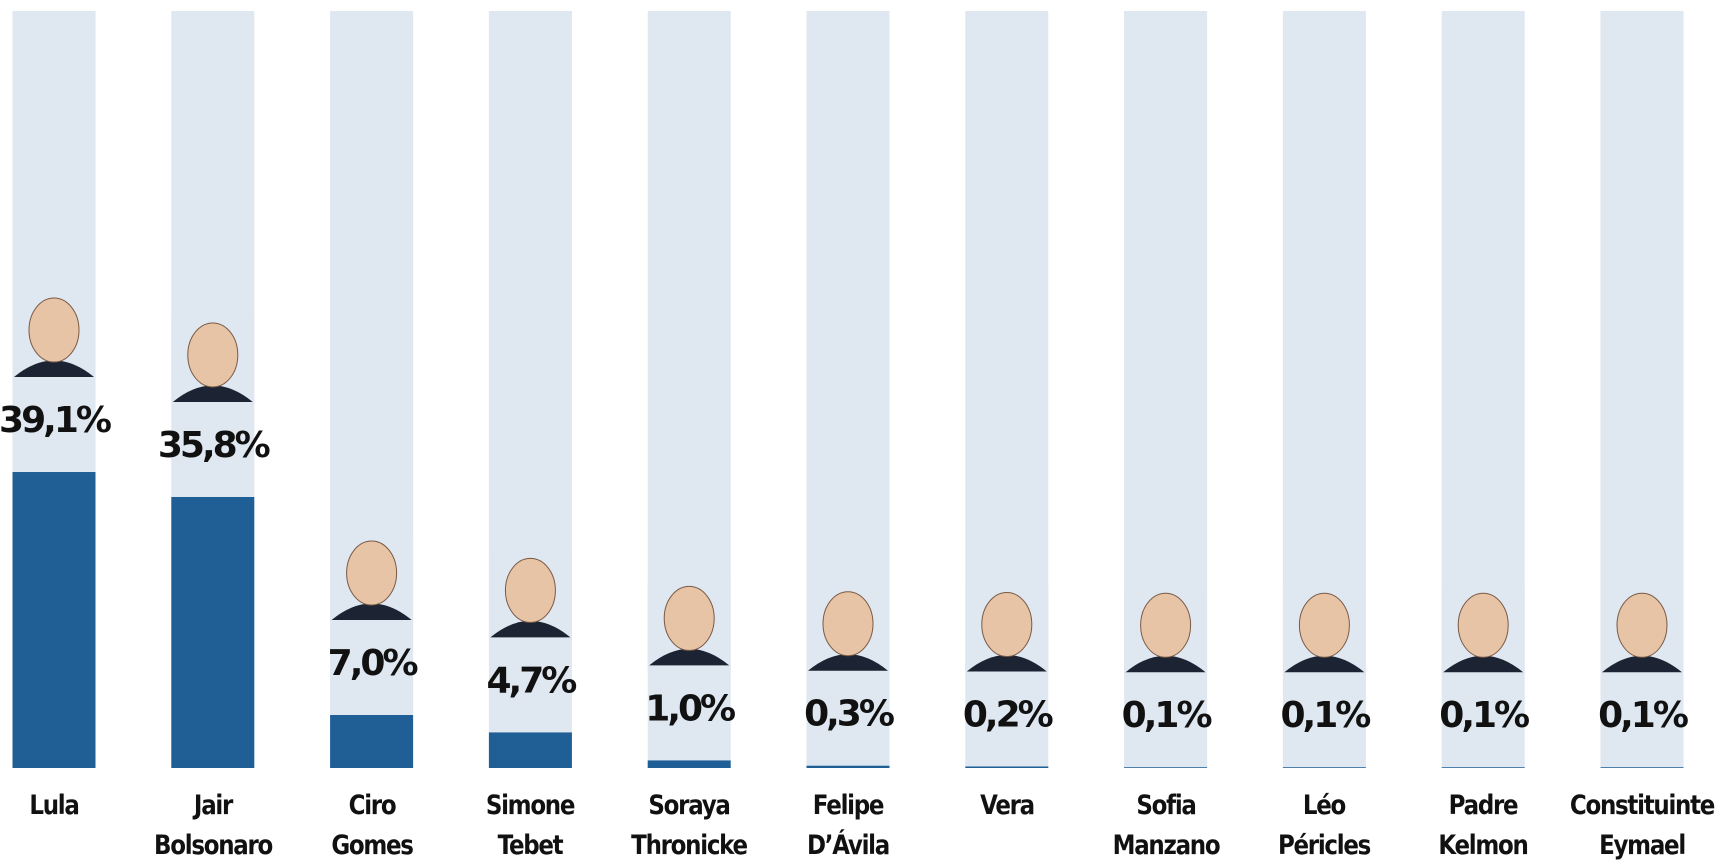 The image size is (1721, 866). I want to click on value-label: 0,3%, so click(849, 714).